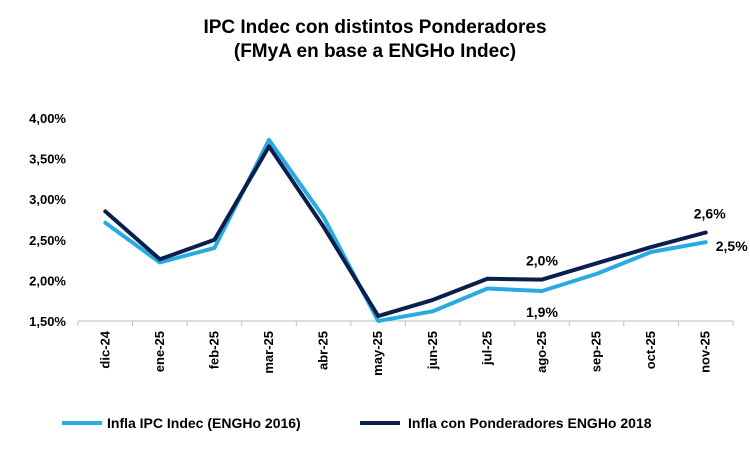 The width and height of the screenshot is (750, 450). Describe the element at coordinates (159, 351) in the screenshot. I see `x-tick-label: ene-25` at that location.